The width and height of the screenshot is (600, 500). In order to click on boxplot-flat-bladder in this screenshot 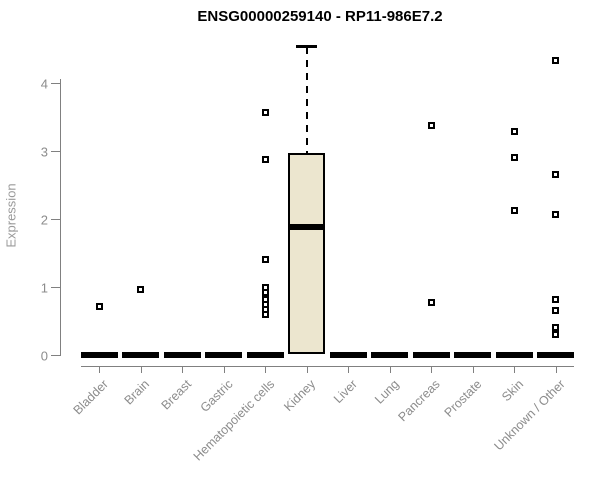, I will do `click(99, 355)`.